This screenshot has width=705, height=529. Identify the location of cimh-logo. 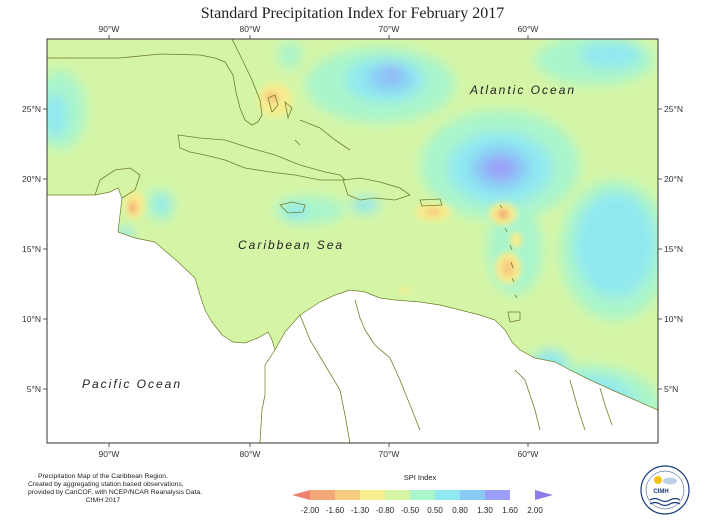
(665, 490).